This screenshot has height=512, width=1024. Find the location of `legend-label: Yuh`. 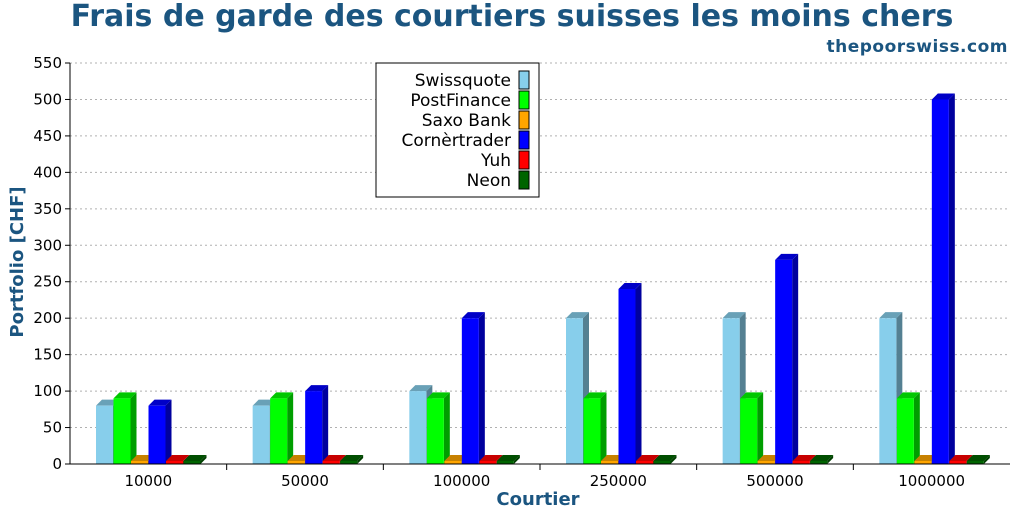

legend-label: Yuh is located at coordinates (495, 161).